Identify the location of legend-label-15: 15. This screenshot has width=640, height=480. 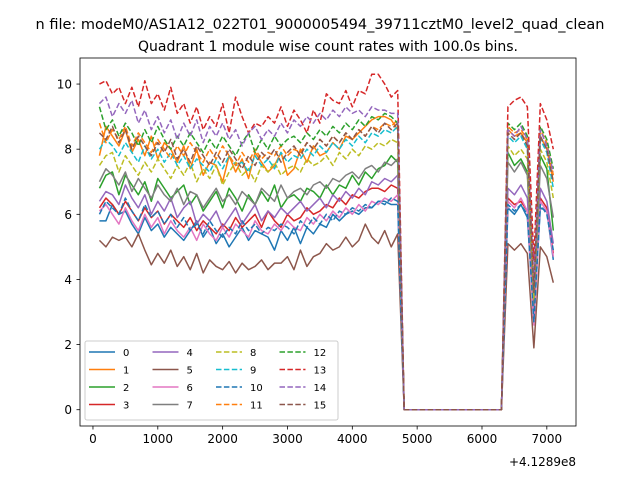
(320, 406).